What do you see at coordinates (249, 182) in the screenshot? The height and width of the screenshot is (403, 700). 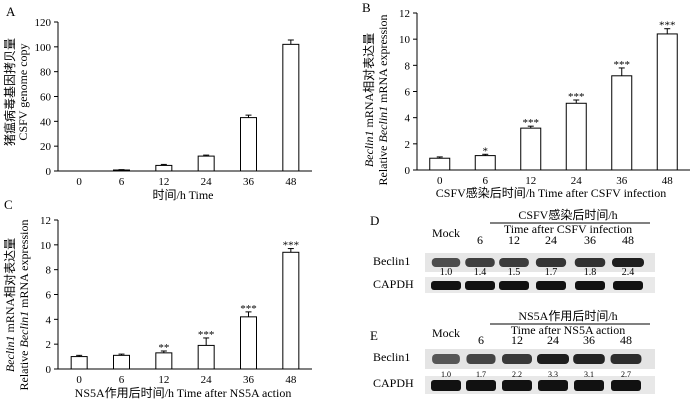 I see `panel-a-x-tick-label: 36` at bounding box center [249, 182].